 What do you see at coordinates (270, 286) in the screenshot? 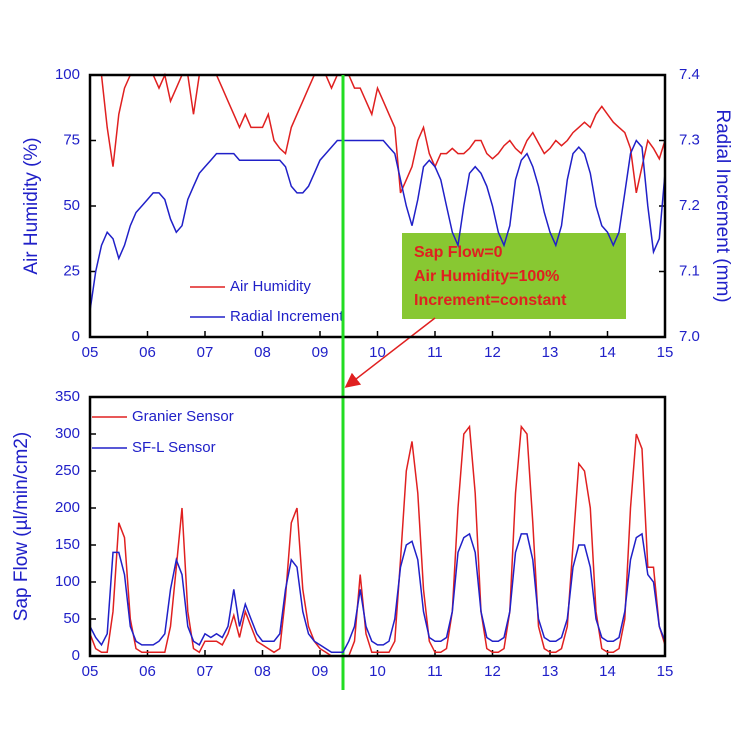
I see `legend-label: Air Humidity` at bounding box center [270, 286].